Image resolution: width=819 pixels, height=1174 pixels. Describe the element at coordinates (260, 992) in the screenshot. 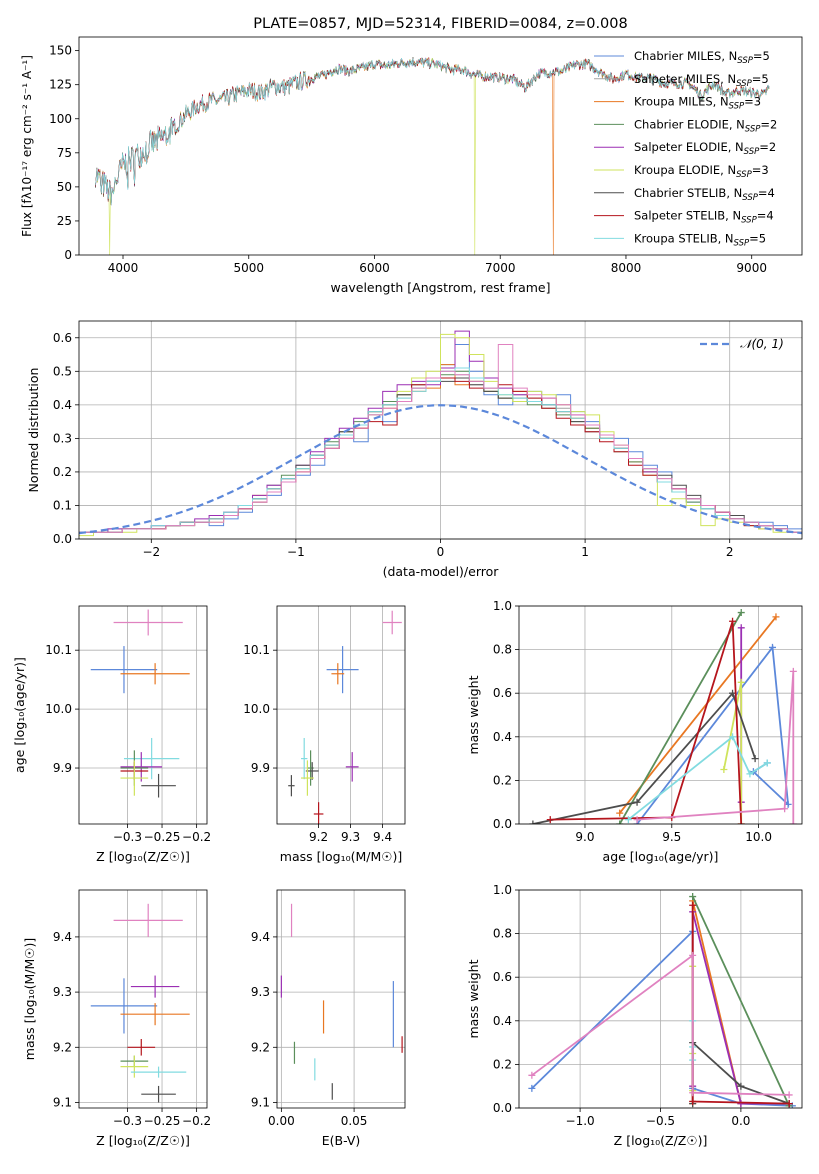

I see `y-tick-label: 9.3` at that location.